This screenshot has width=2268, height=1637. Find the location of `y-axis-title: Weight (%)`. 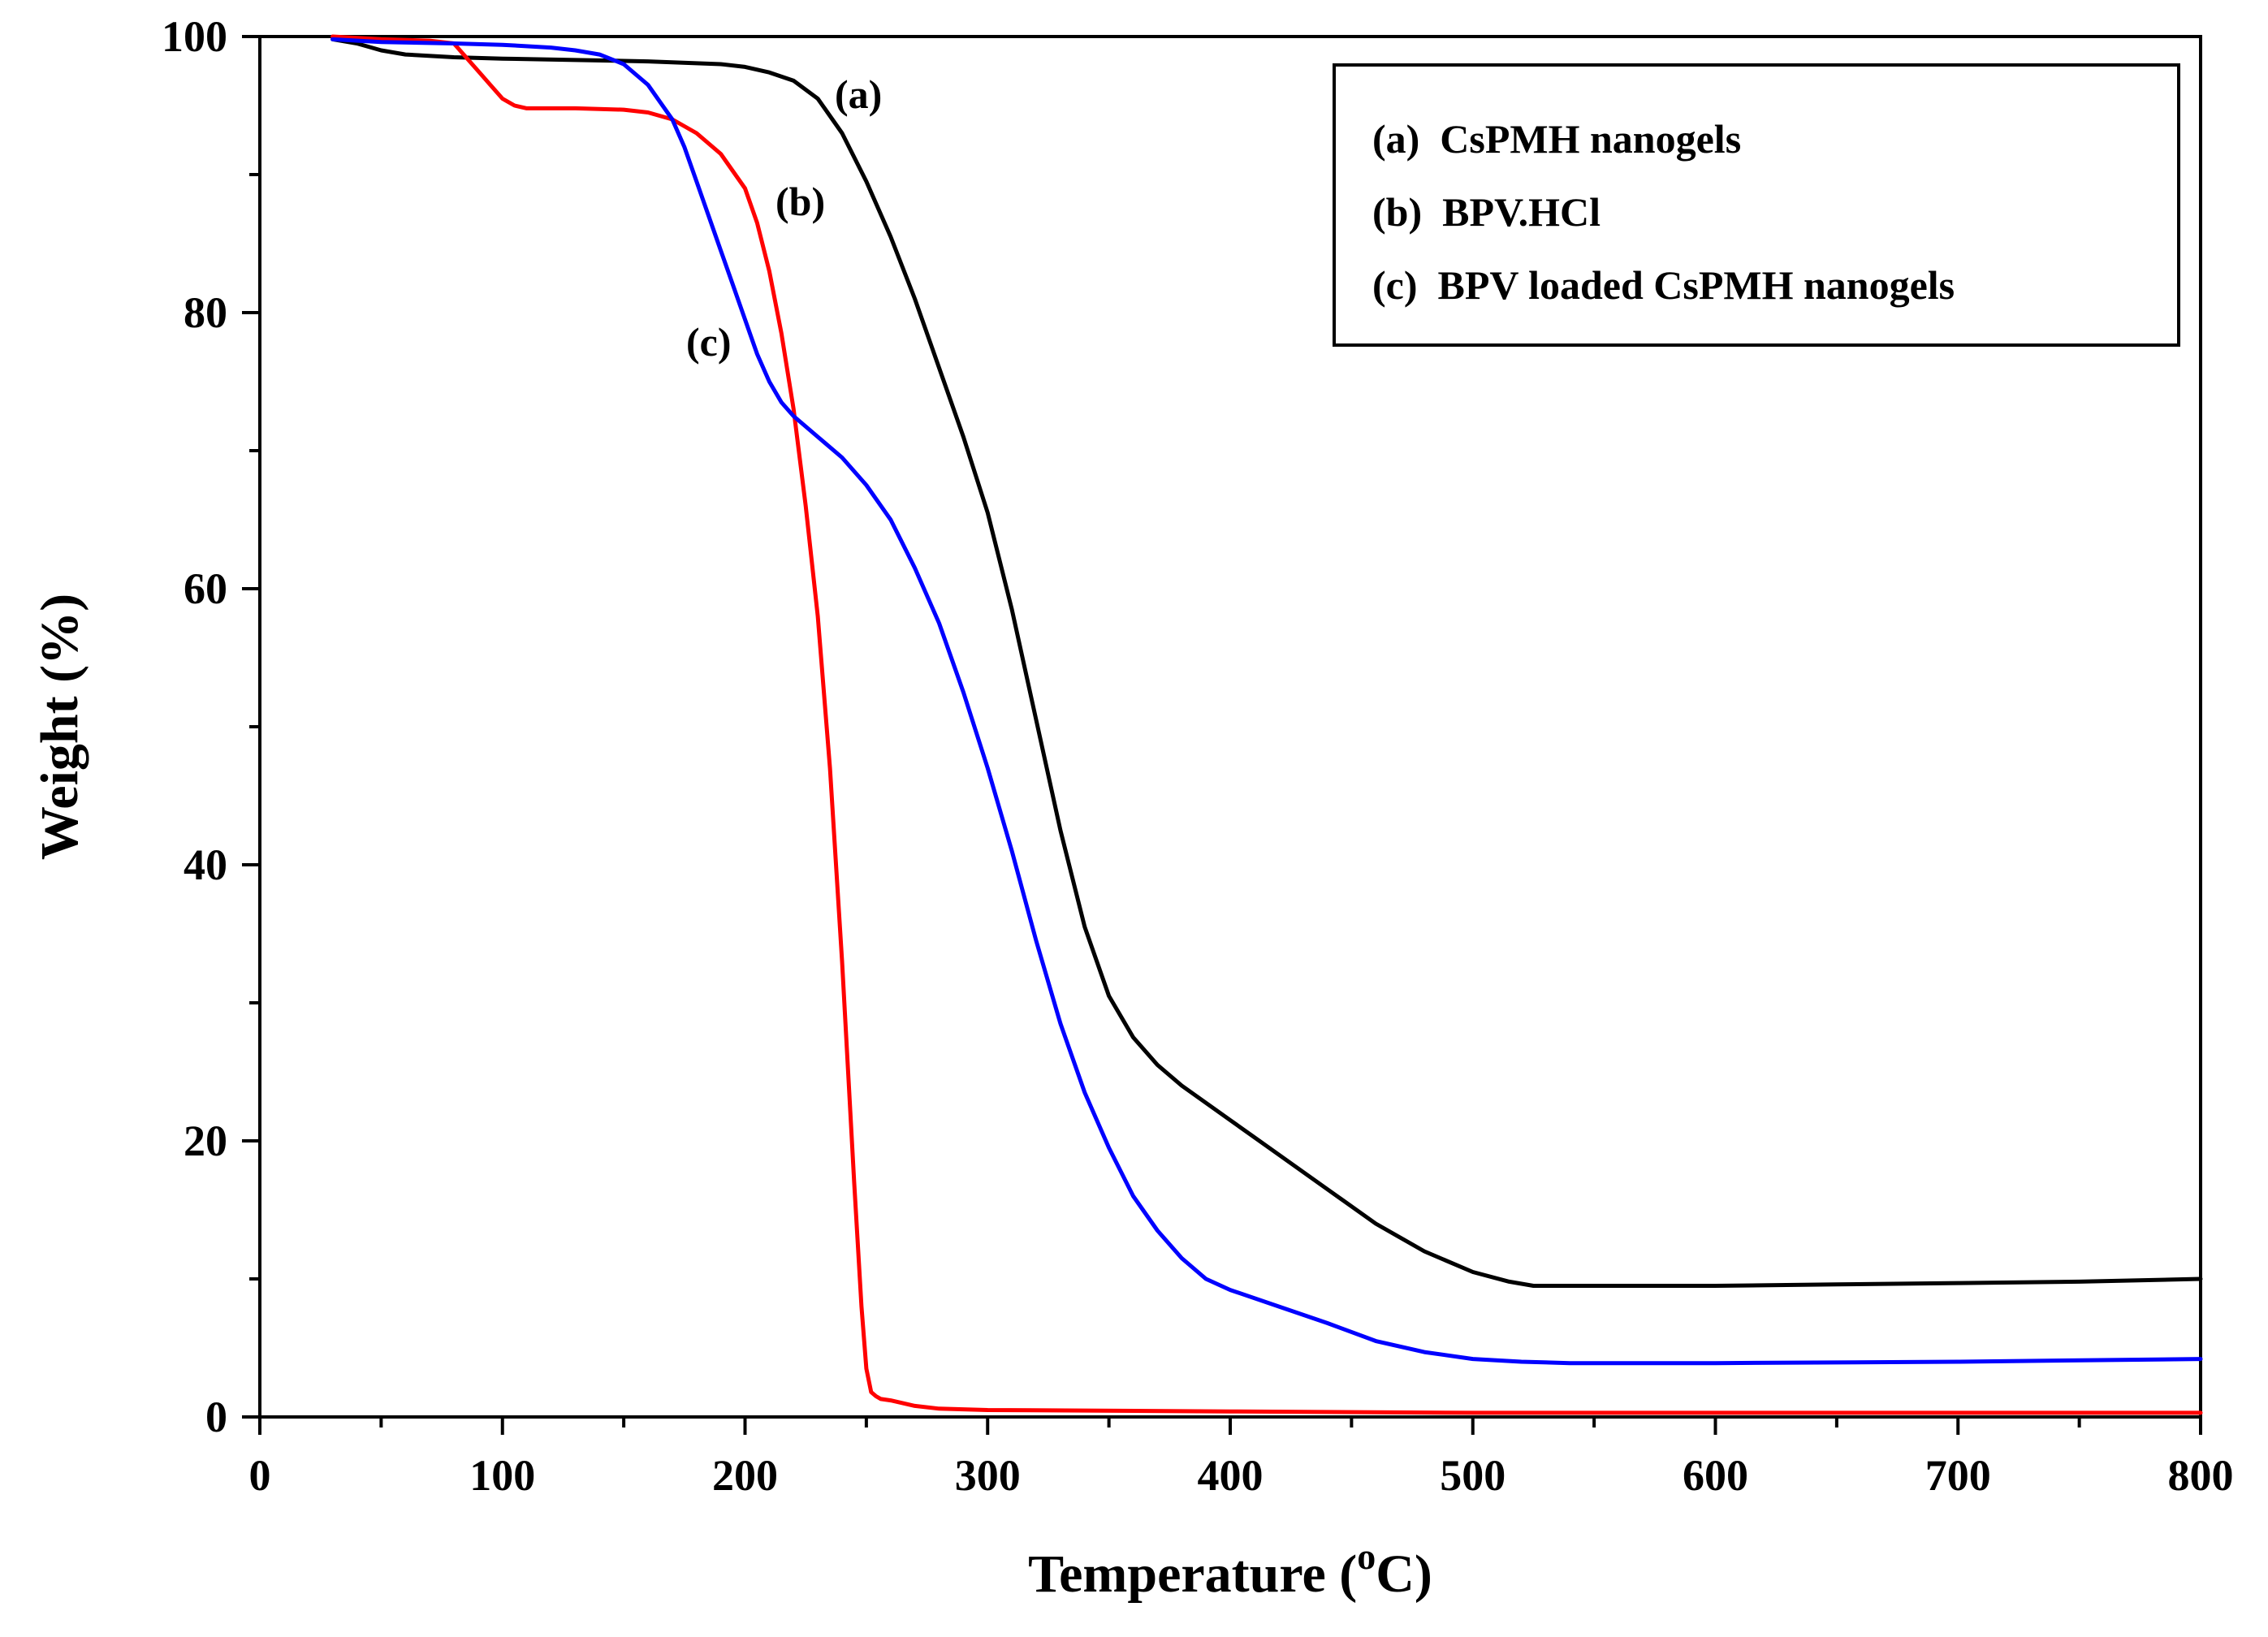

y-axis-title: Weight (%) is located at coordinates (59, 727).